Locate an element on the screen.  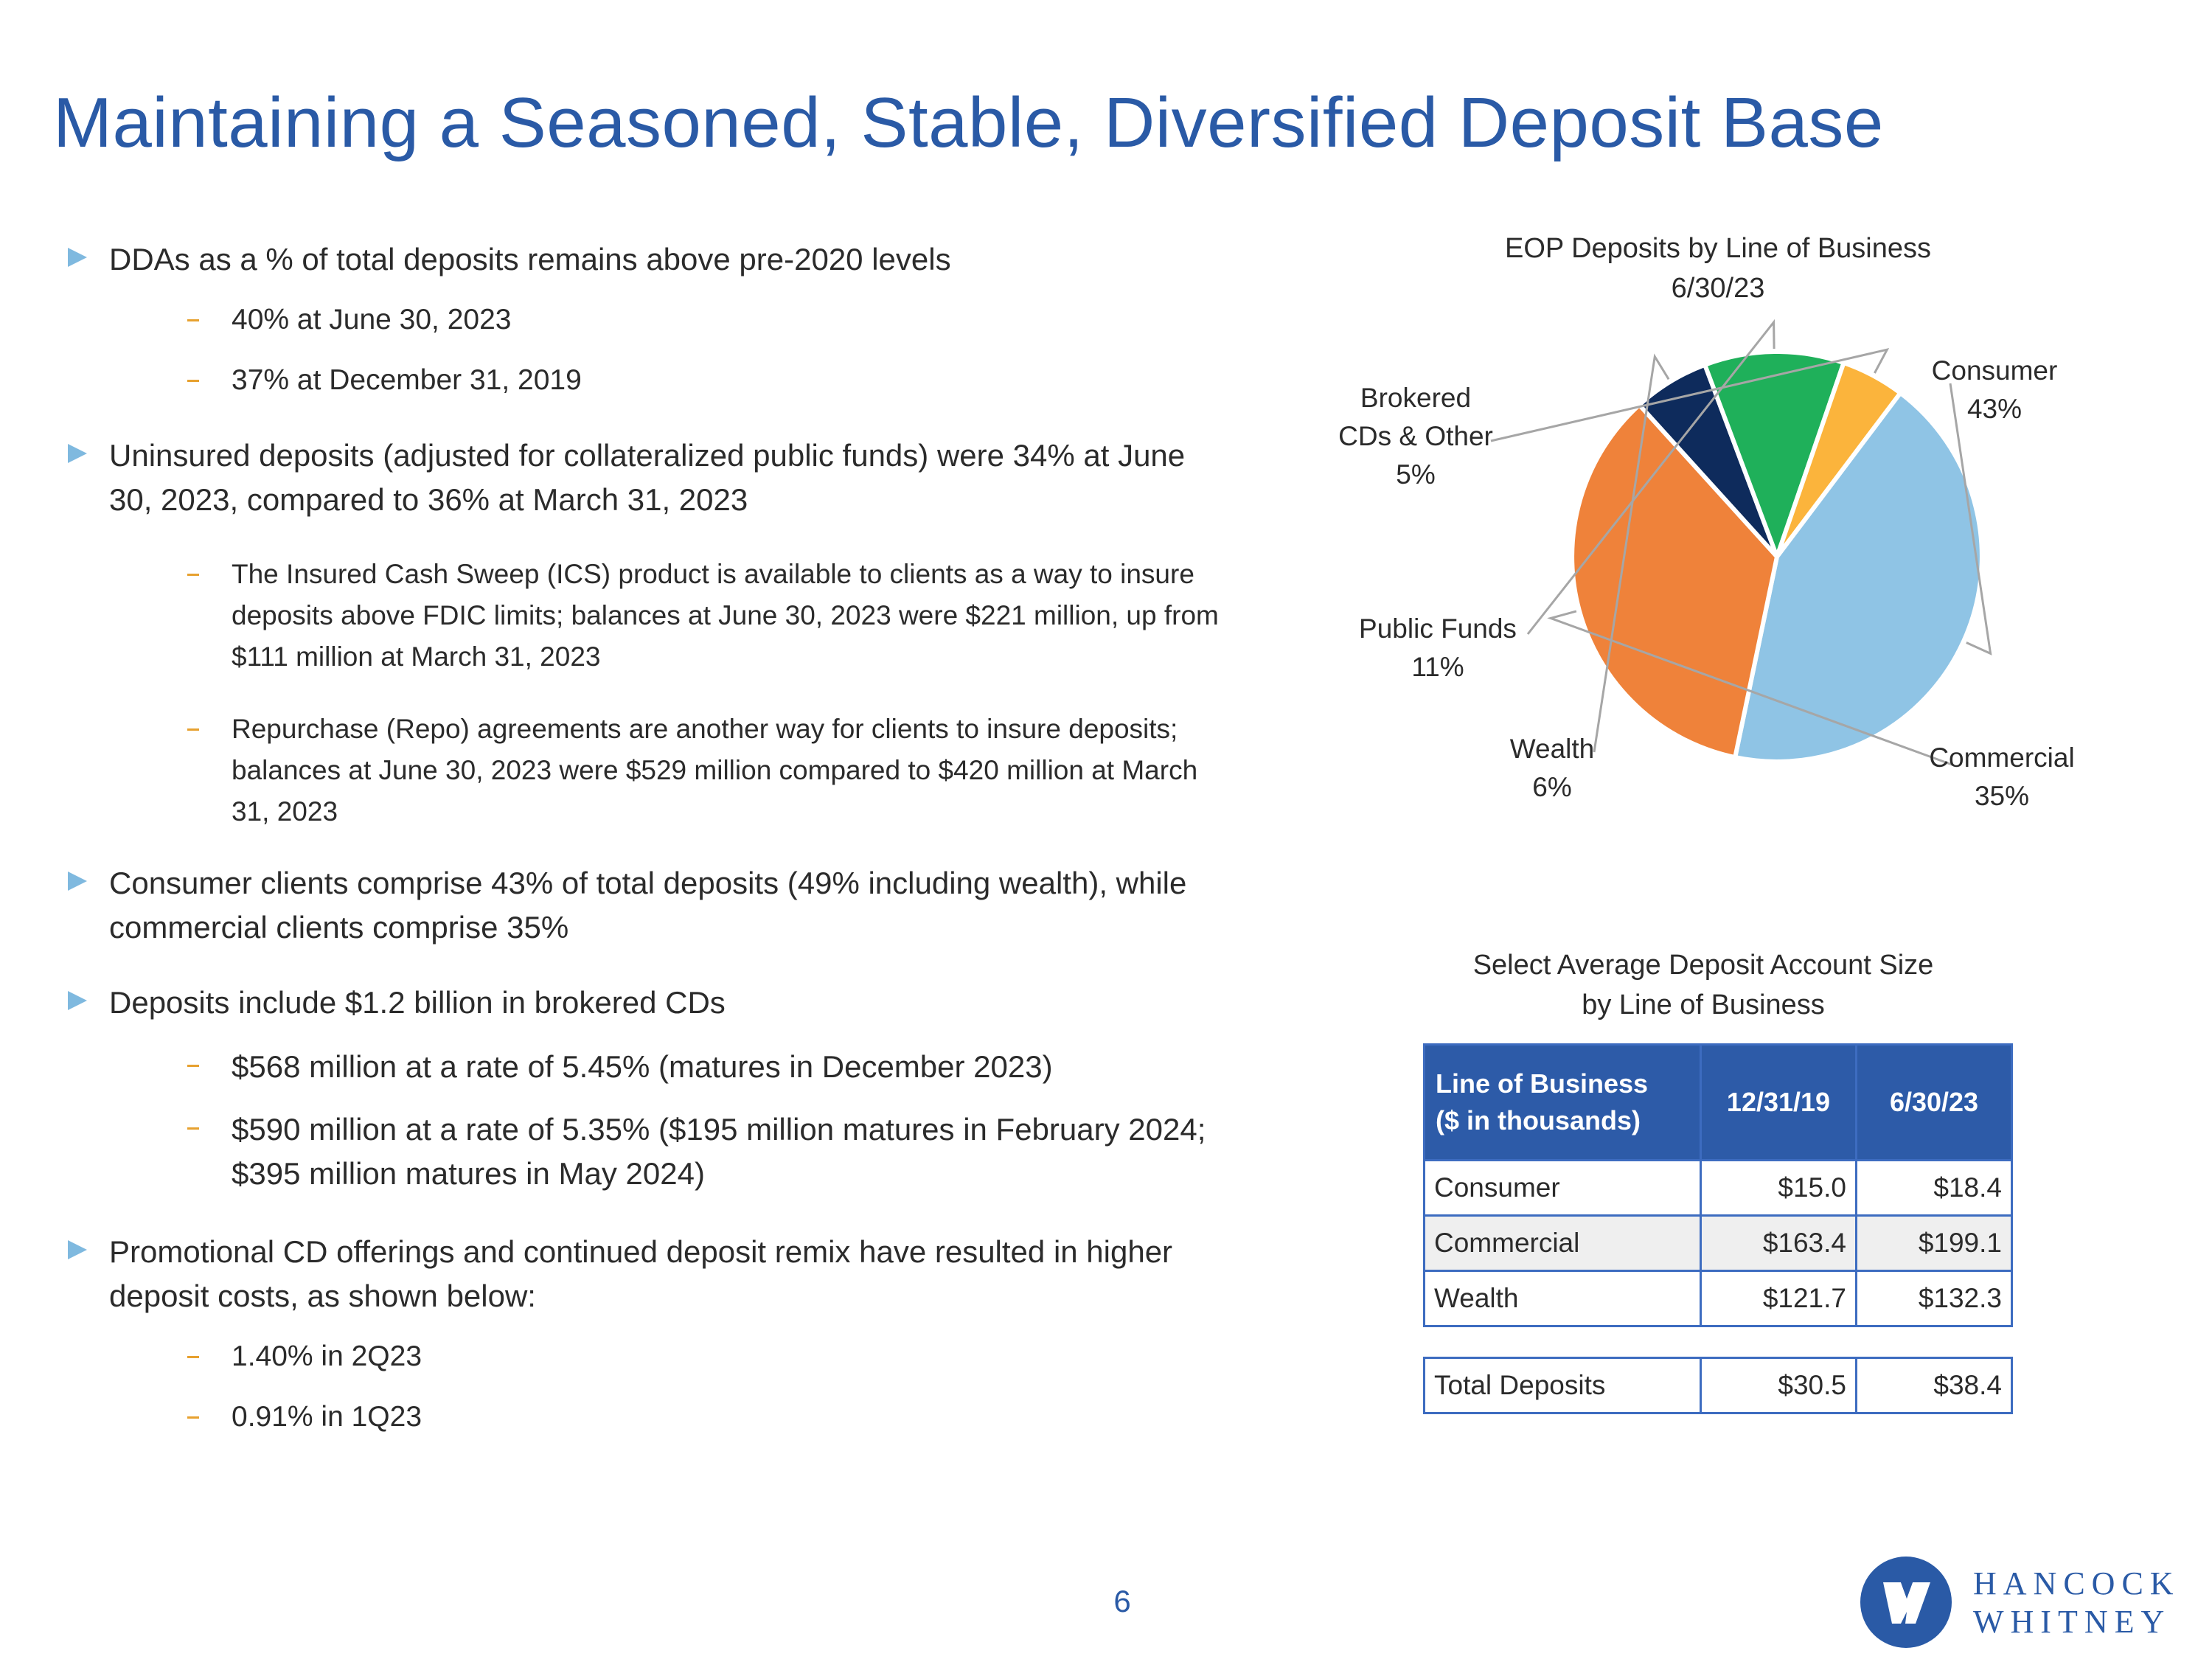
header-6-30-23: 6/30/23 is located at coordinates (1934, 1102).